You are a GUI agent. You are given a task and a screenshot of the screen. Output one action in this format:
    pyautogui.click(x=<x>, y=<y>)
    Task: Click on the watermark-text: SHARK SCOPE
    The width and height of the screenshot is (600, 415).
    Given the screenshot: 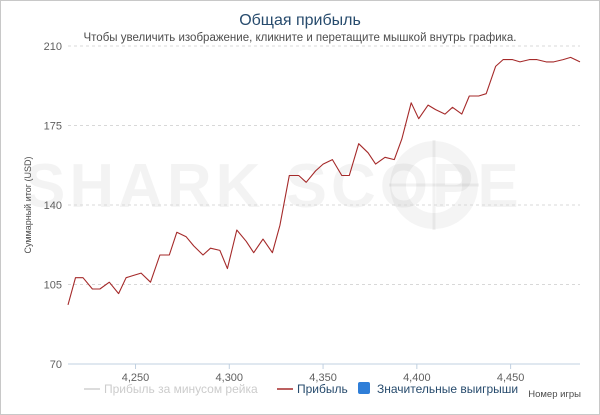 What is the action you would take?
    pyautogui.click(x=273, y=186)
    